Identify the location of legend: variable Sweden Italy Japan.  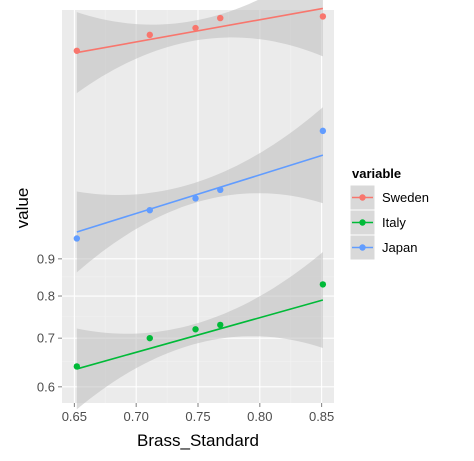
(389, 213).